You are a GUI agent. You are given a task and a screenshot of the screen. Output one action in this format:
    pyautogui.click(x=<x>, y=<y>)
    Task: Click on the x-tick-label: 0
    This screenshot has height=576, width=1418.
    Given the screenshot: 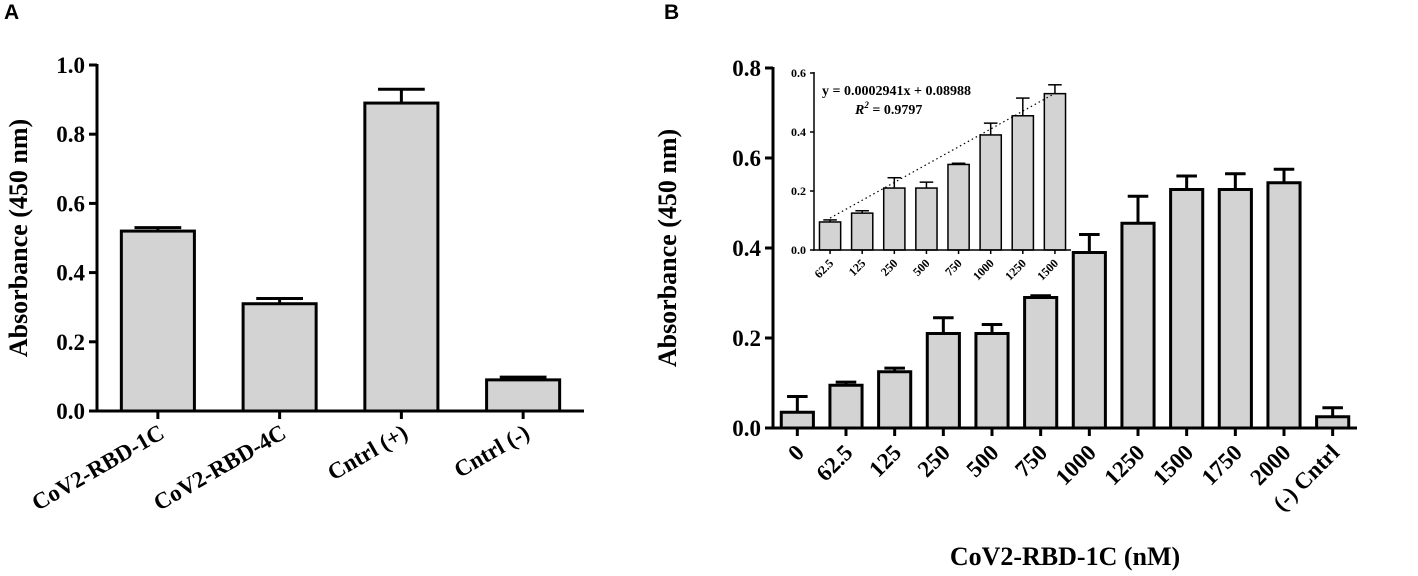 What is the action you would take?
    pyautogui.click(x=796, y=453)
    